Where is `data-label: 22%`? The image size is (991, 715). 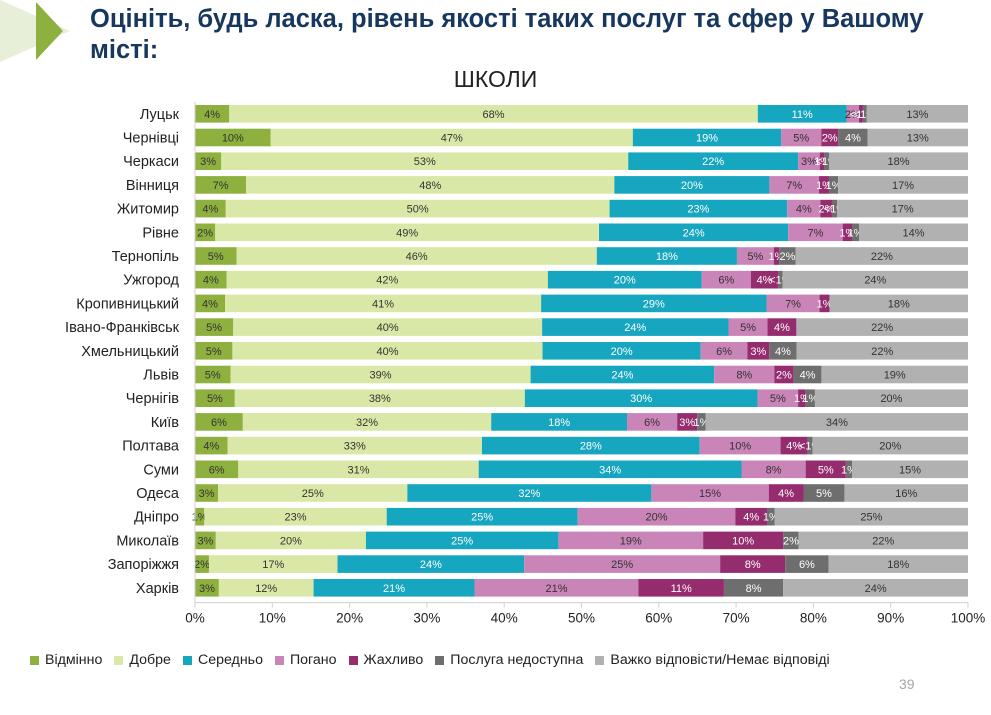 data-label: 22% is located at coordinates (882, 328).